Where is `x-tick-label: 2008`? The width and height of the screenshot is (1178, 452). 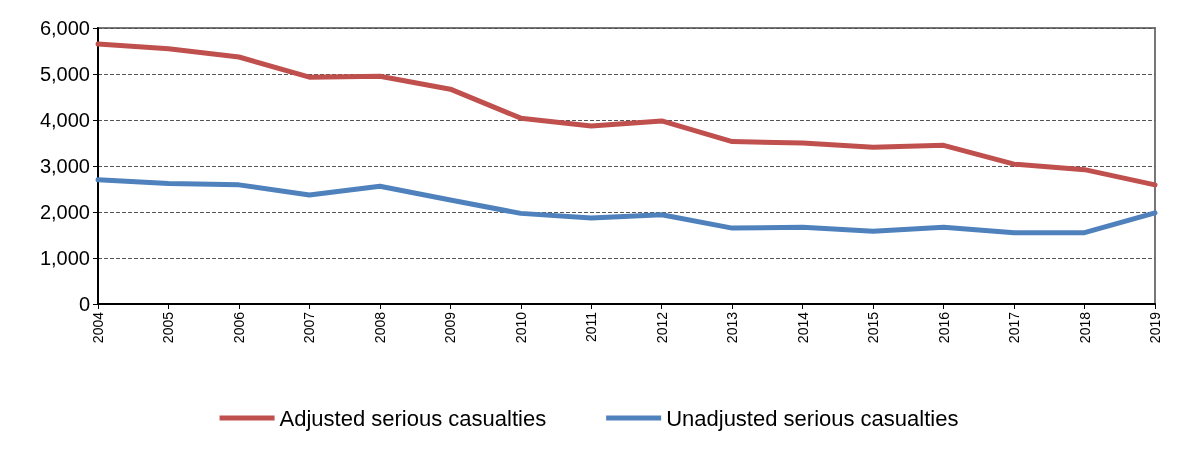 x-tick-label: 2008 is located at coordinates (379, 327).